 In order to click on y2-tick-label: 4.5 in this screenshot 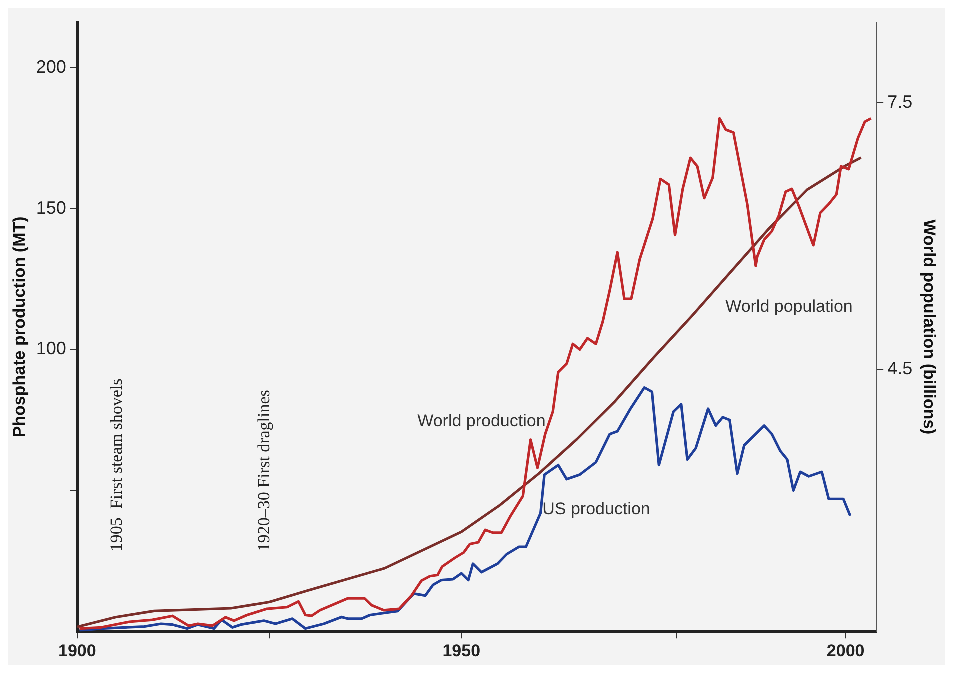, I will do `click(900, 368)`.